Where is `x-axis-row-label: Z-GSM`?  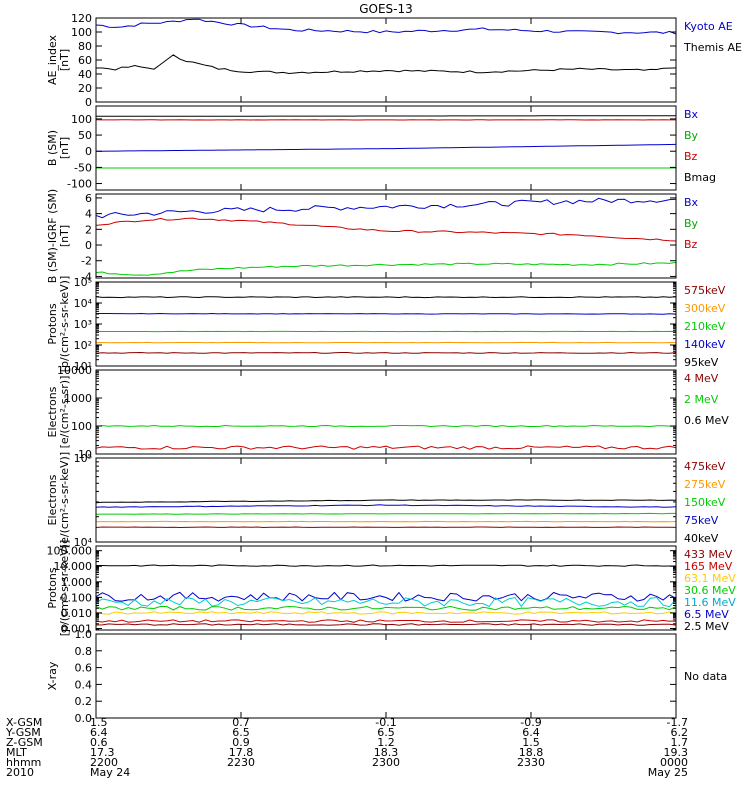 x-axis-row-label: Z-GSM is located at coordinates (24, 742).